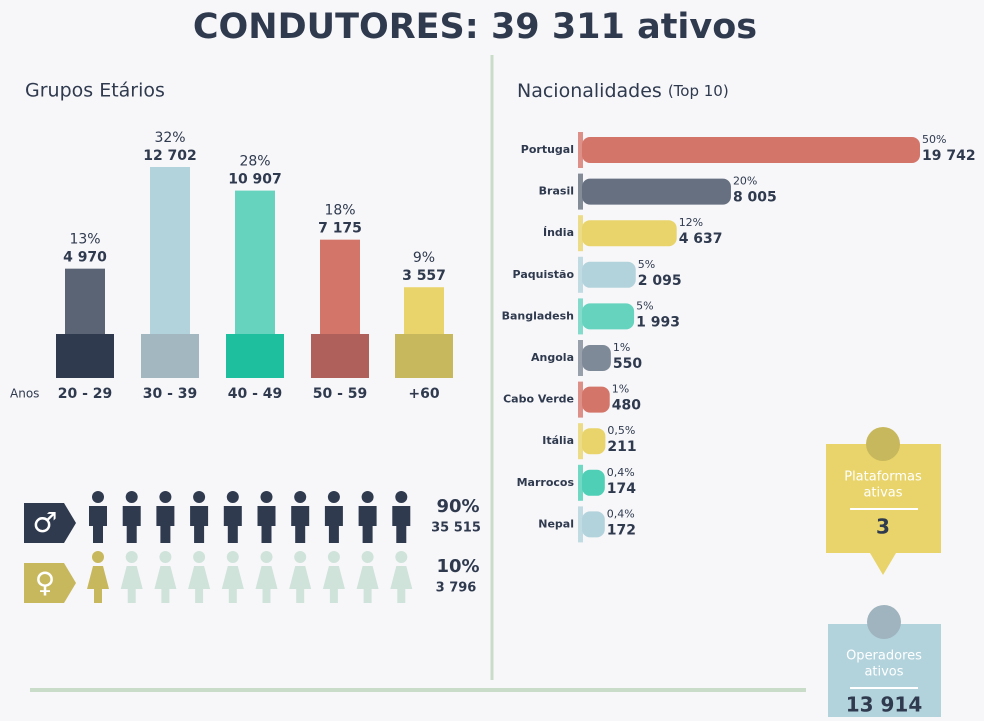  What do you see at coordinates (621, 489) in the screenshot?
I see `value-label: 174` at bounding box center [621, 489].